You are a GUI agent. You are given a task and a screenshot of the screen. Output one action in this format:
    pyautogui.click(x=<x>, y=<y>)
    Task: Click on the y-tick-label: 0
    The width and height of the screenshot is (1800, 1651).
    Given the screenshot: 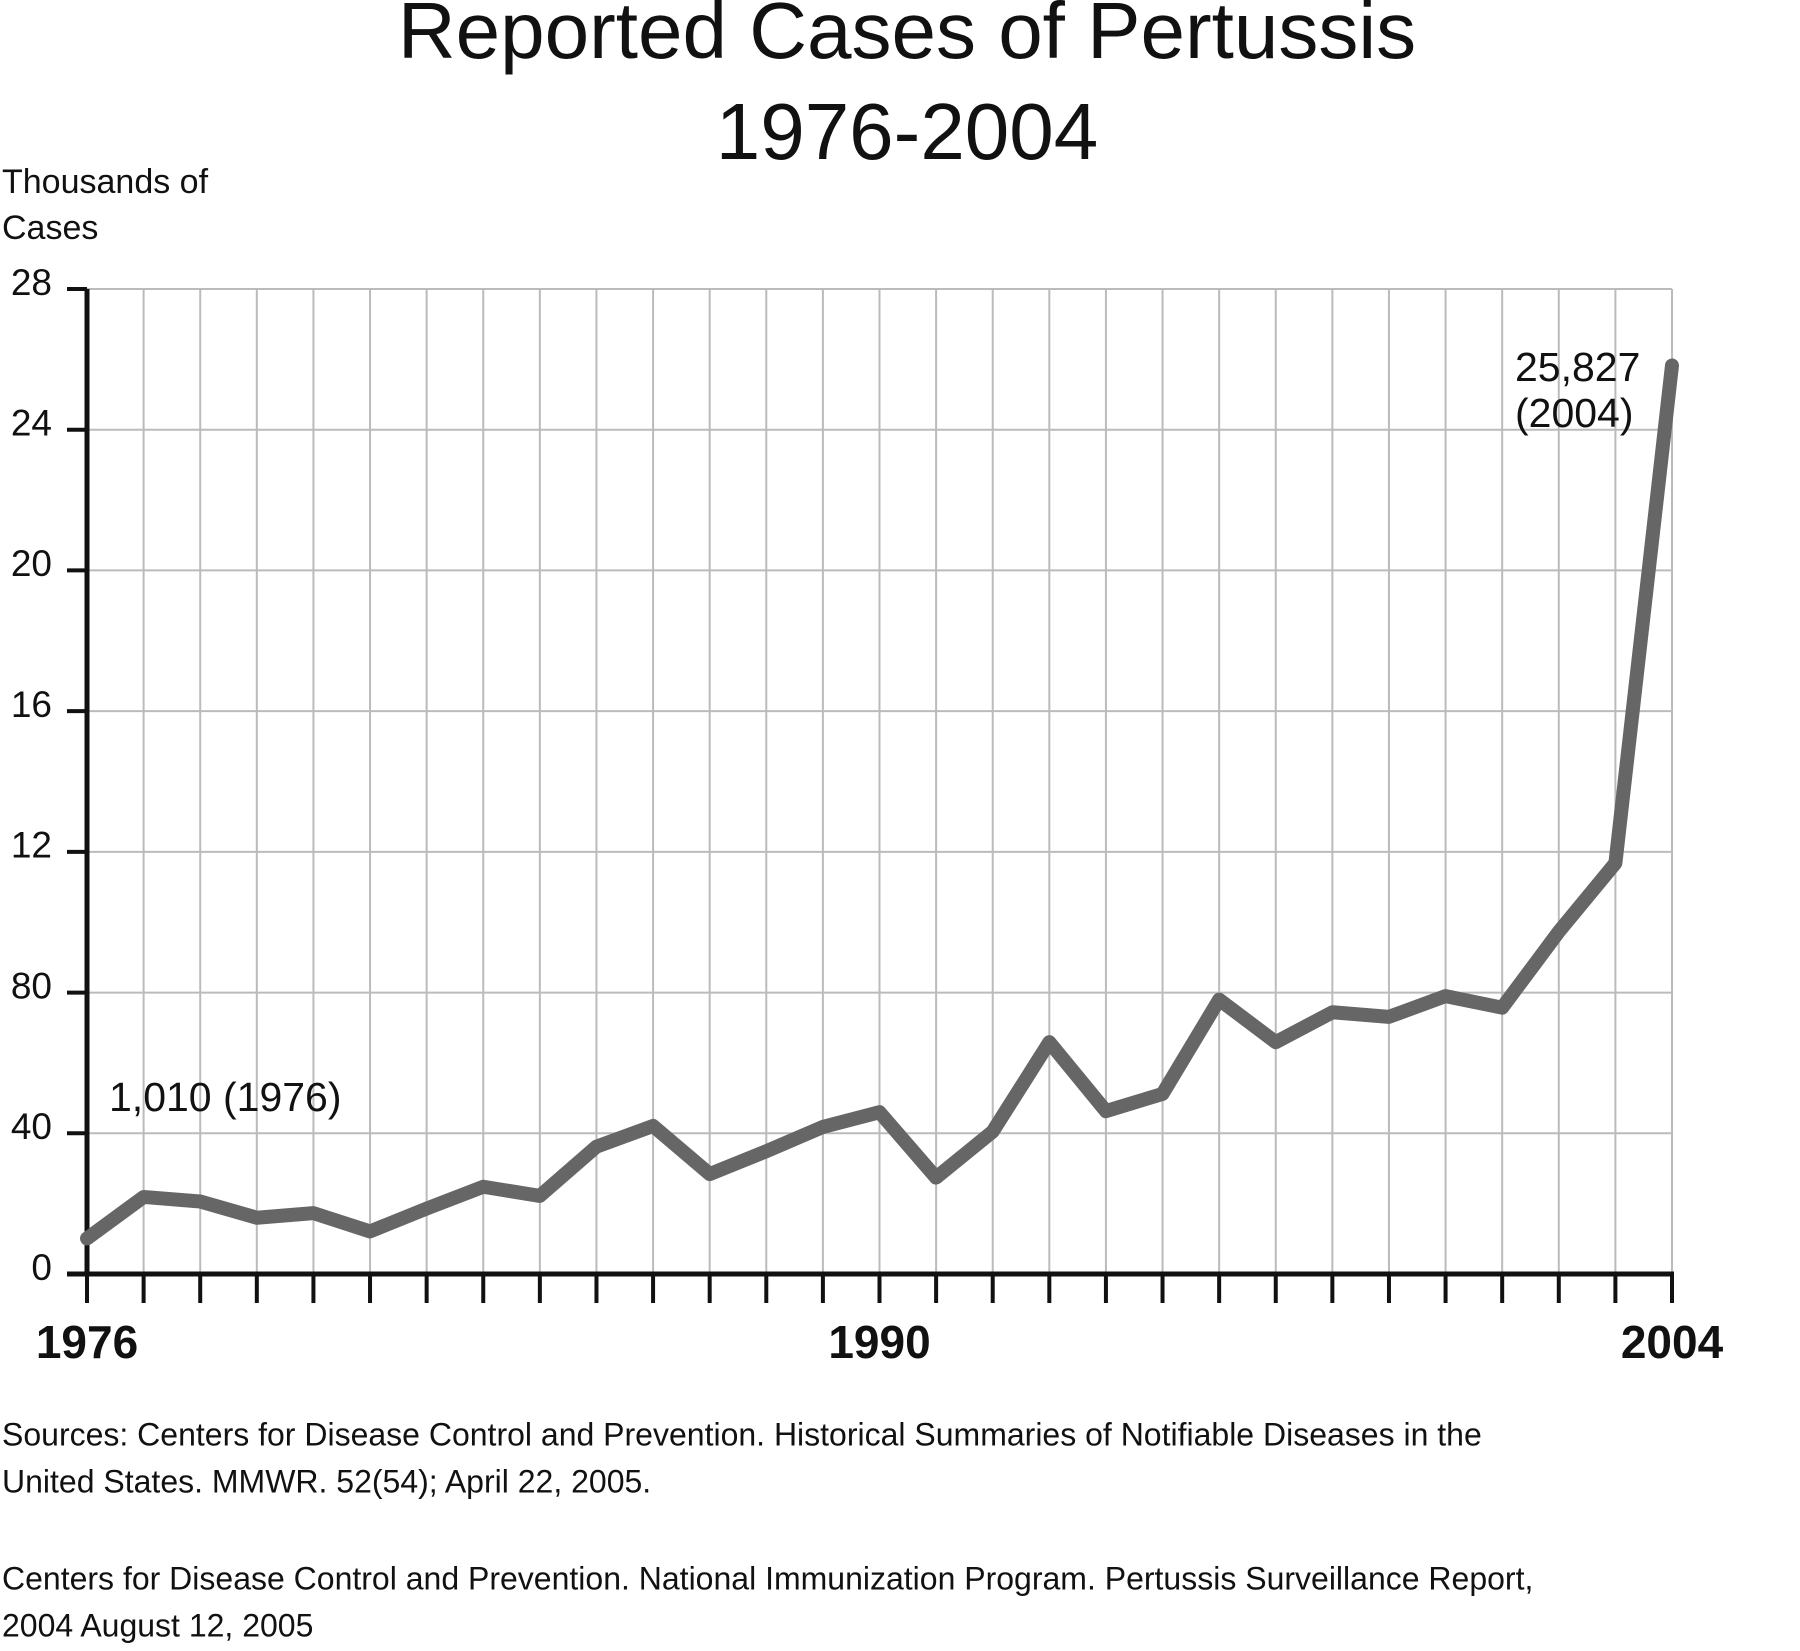 What is the action you would take?
    pyautogui.click(x=41, y=1267)
    